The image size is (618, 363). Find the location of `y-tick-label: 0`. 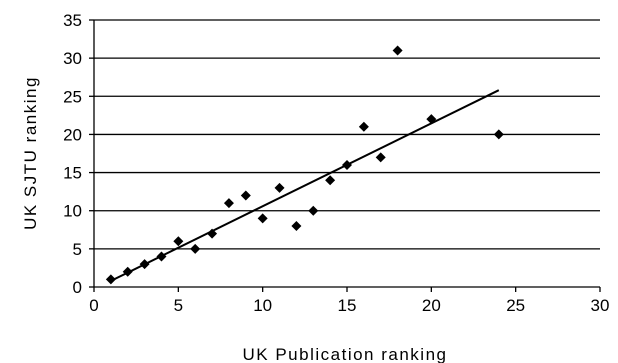

y-tick-label: 0 is located at coordinates (77, 287).